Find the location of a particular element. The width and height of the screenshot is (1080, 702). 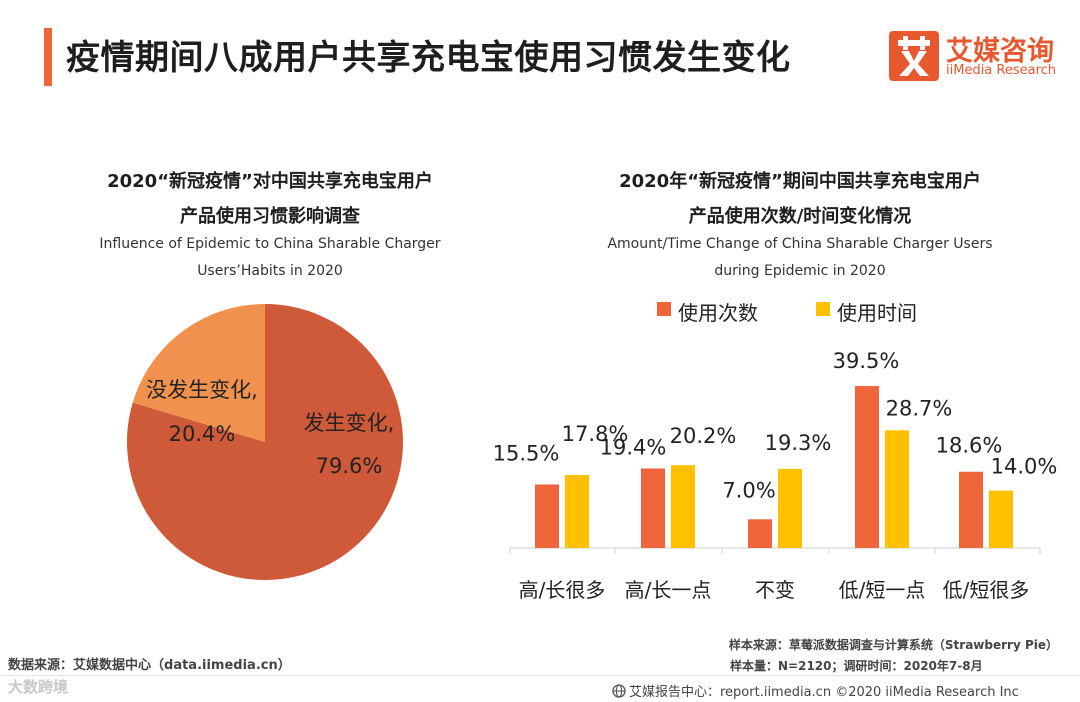

legend-label-time: 使用时间 is located at coordinates (877, 313).